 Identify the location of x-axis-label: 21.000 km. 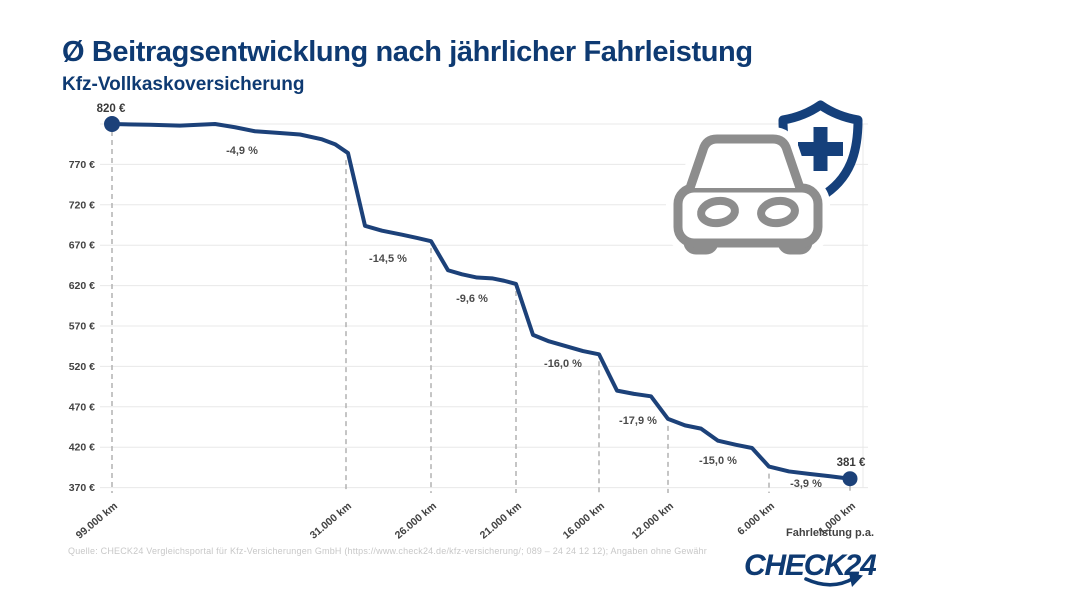
(501, 520).